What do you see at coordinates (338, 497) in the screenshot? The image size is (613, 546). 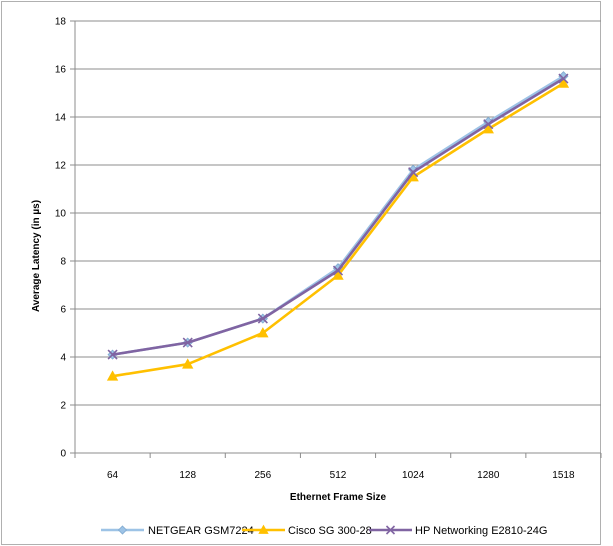 I see `x-axis-title: Ethernet Frame Size` at bounding box center [338, 497].